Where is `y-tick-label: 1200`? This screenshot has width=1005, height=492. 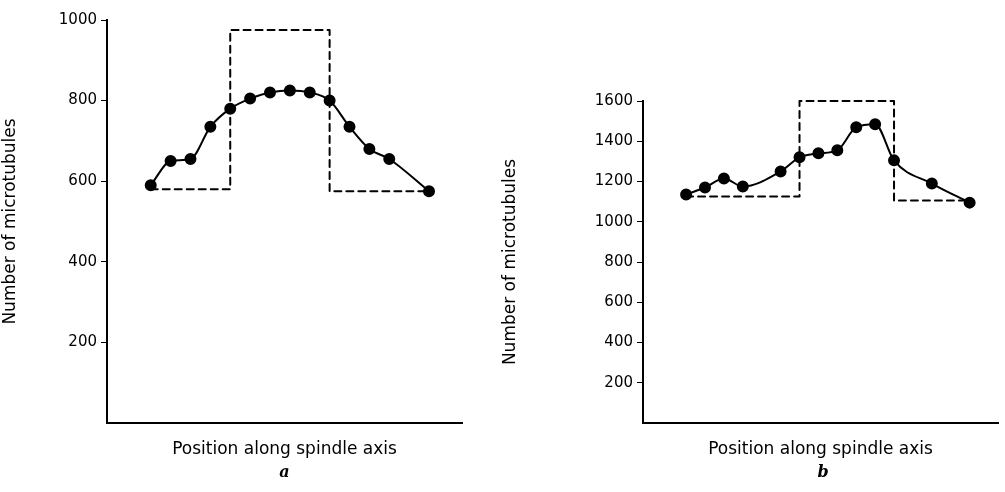
y-tick-label: 1200 is located at coordinates (613, 180).